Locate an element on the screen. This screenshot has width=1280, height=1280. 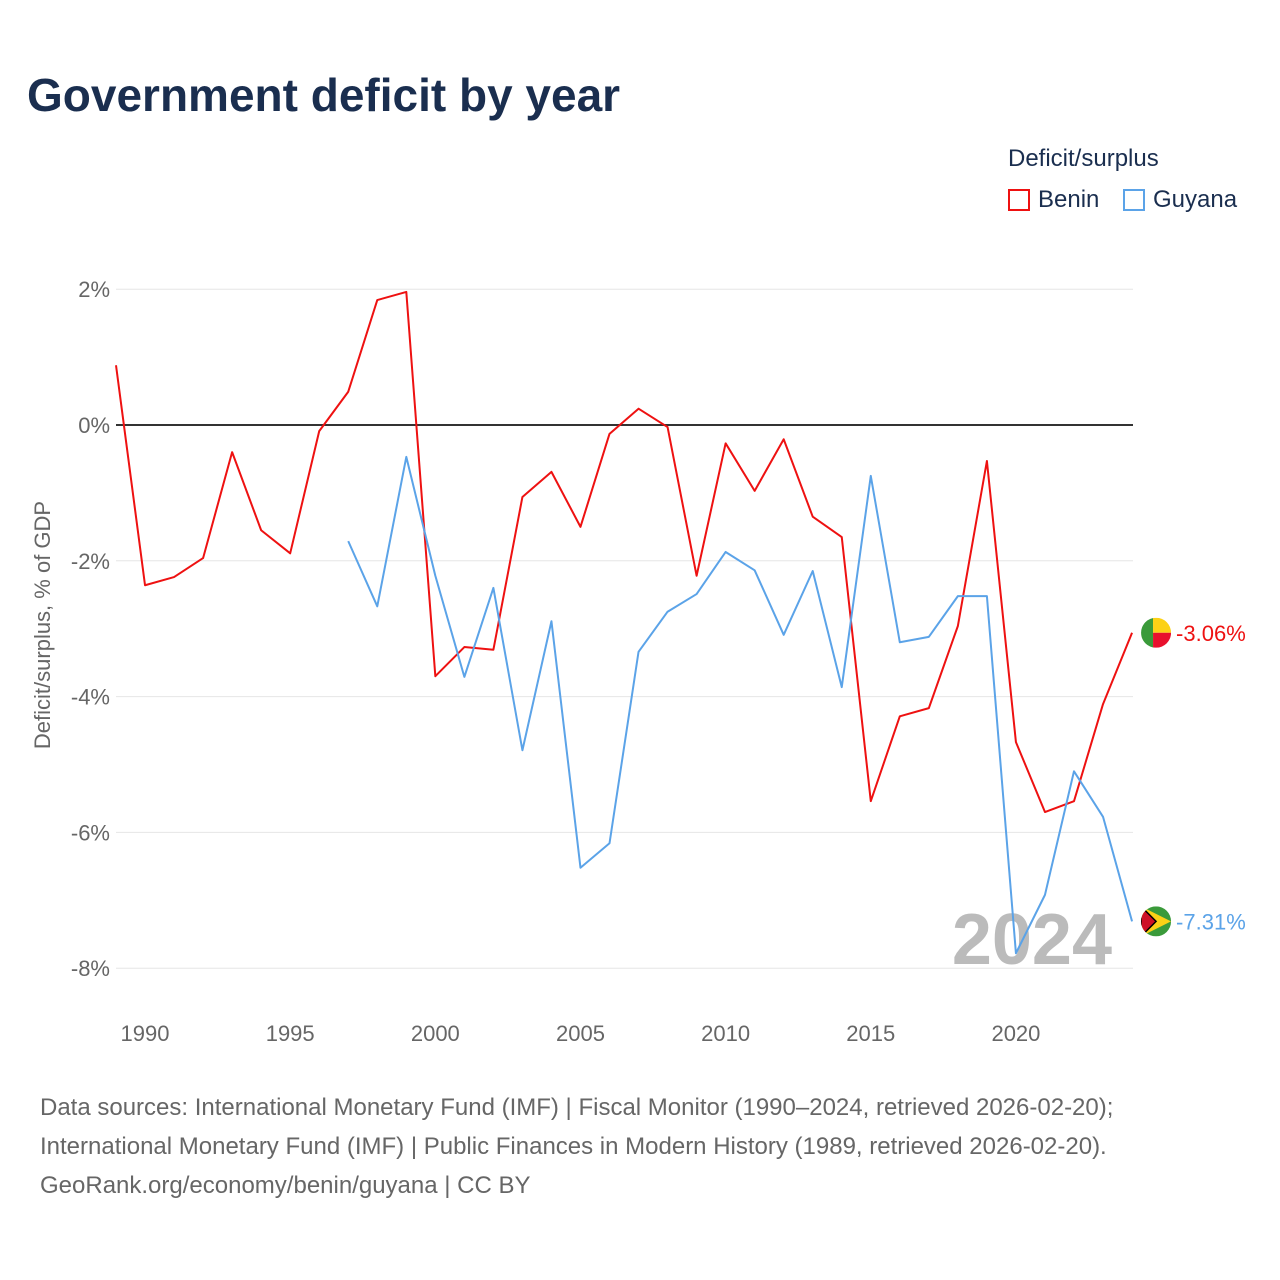
x-tick-label: 1990 is located at coordinates (145, 1033).